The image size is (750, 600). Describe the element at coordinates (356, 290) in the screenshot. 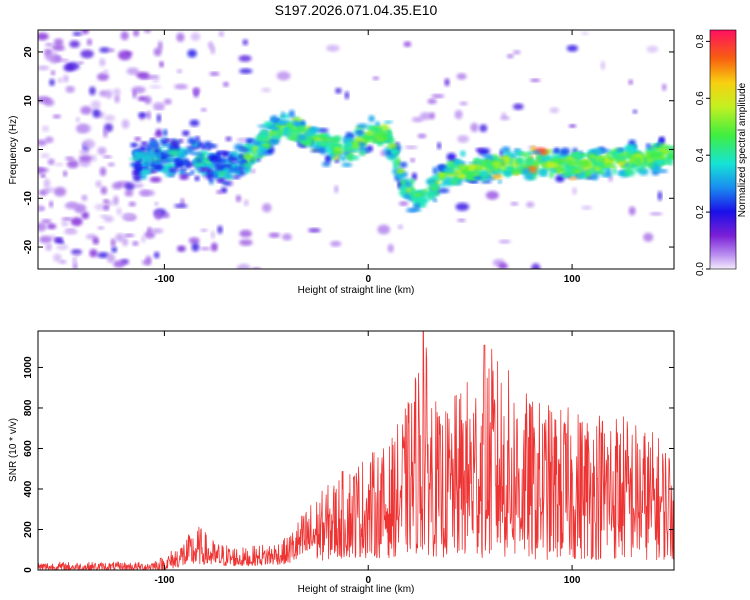

I see `heatmap-x-label: Height of straight line (km)` at that location.